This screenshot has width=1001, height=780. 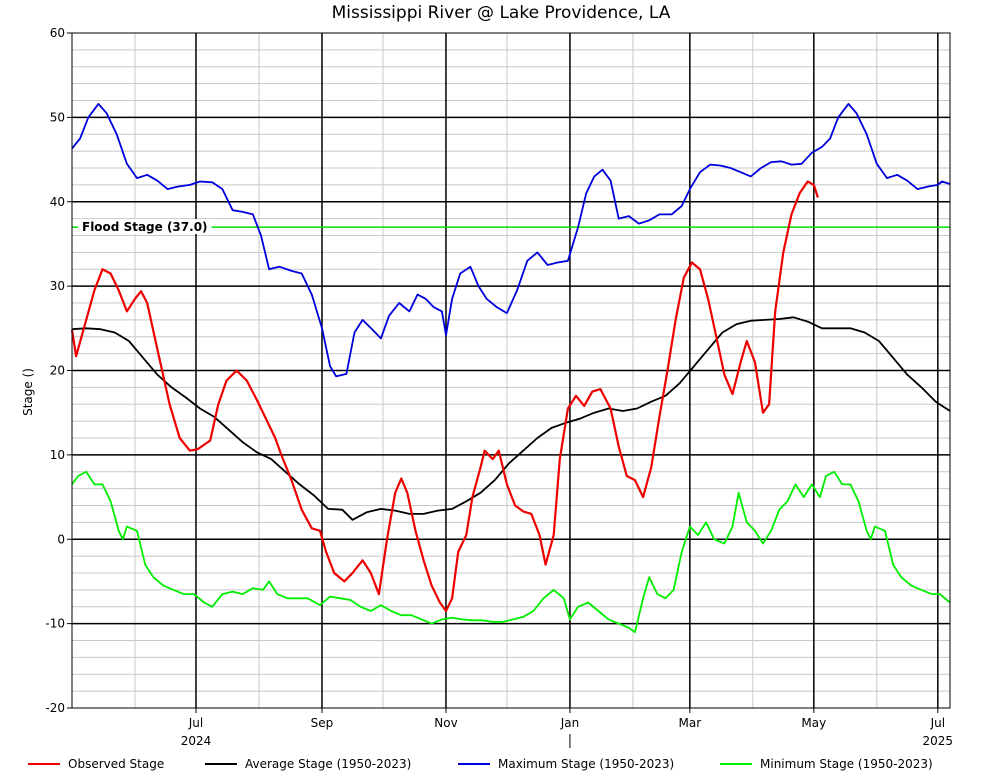 What do you see at coordinates (57, 286) in the screenshot?
I see `y-tick-label: 30` at bounding box center [57, 286].